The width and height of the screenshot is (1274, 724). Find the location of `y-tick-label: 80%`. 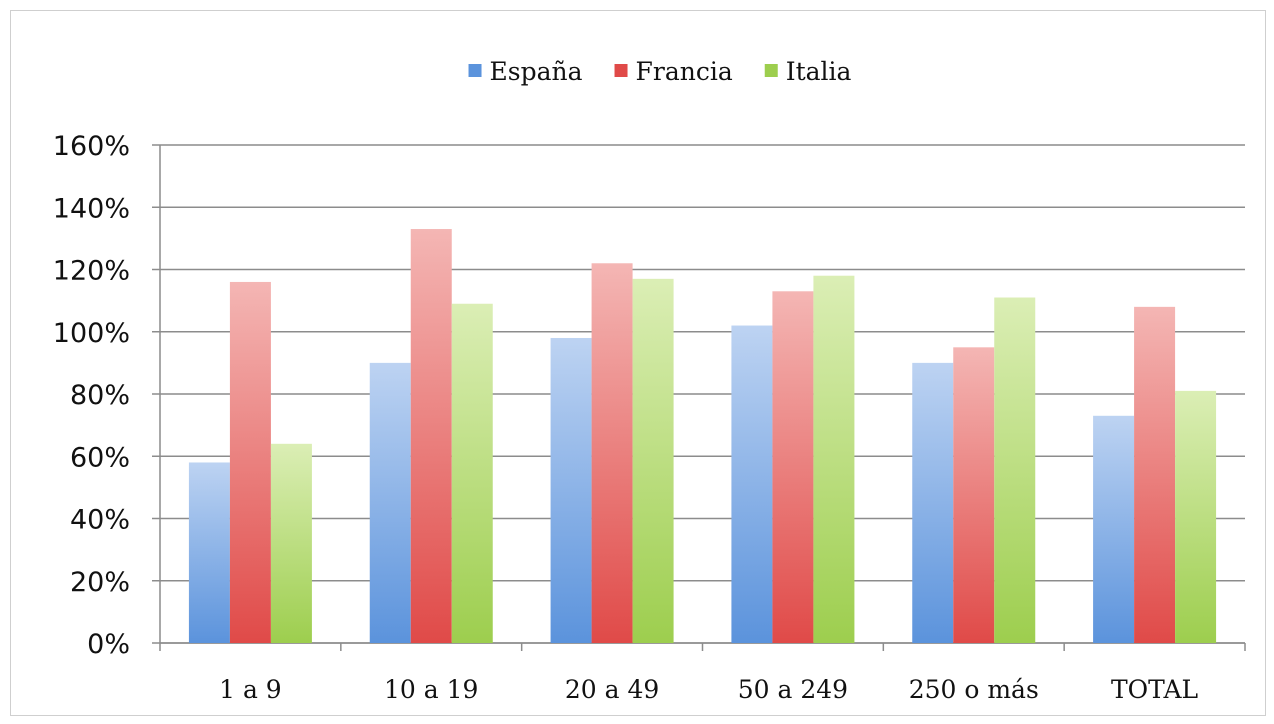

y-tick-label: 80% is located at coordinates (100, 395).